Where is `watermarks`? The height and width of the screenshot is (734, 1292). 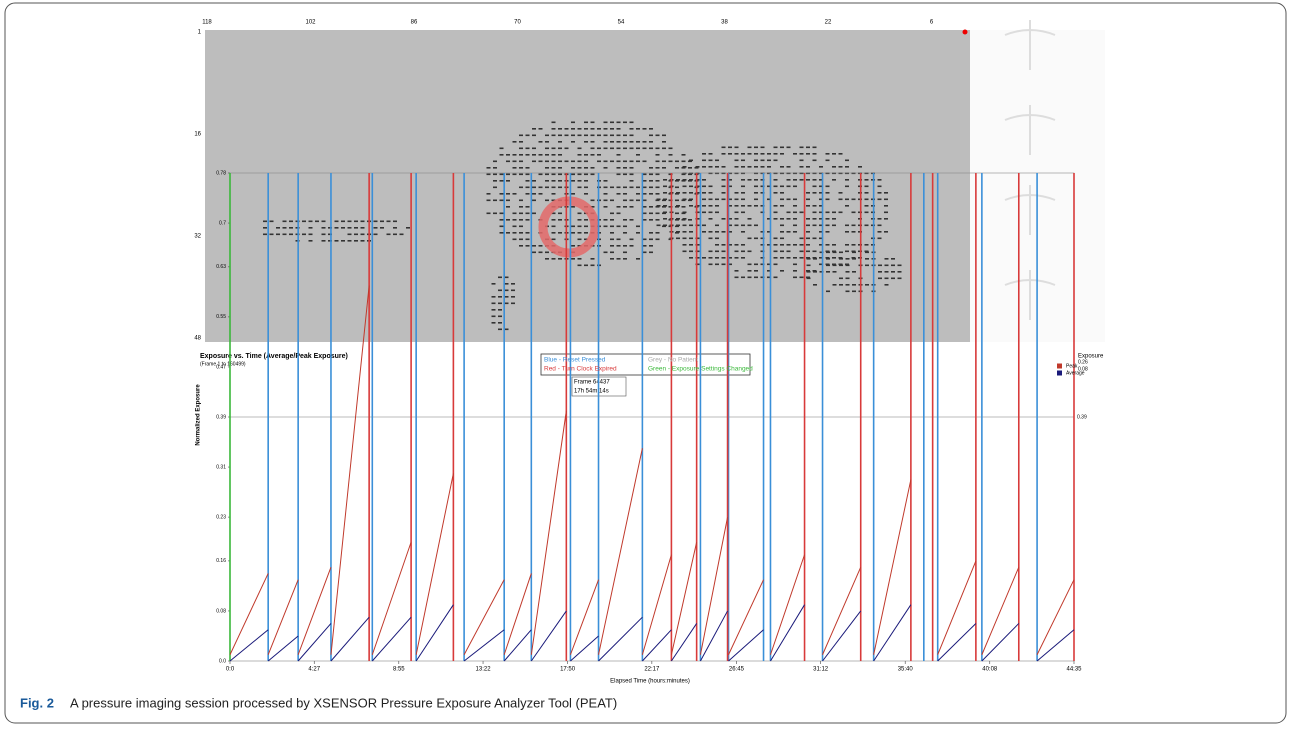 watermarks is located at coordinates (1030, 170).